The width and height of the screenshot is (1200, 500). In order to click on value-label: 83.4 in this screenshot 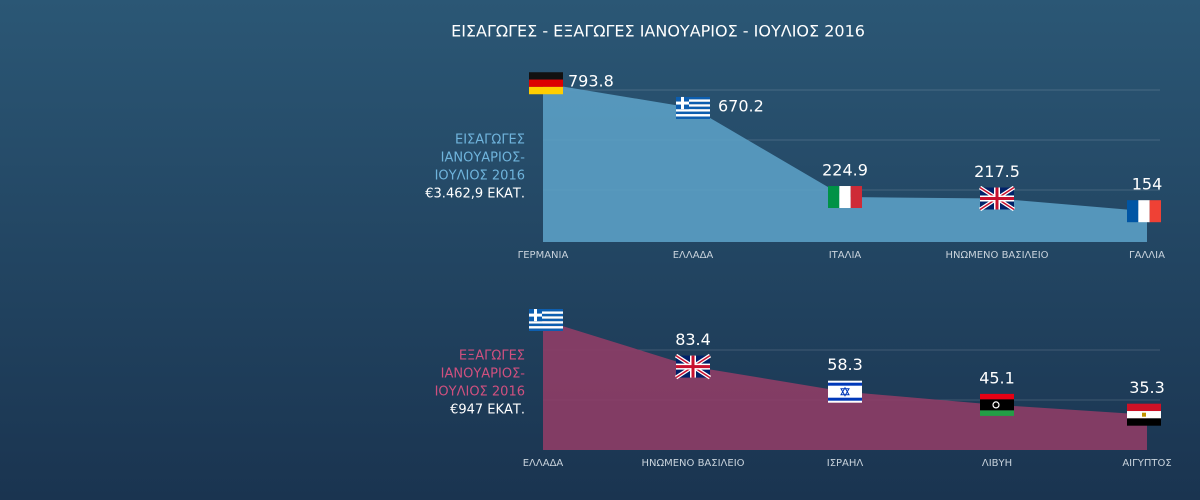, I will do `click(693, 339)`.